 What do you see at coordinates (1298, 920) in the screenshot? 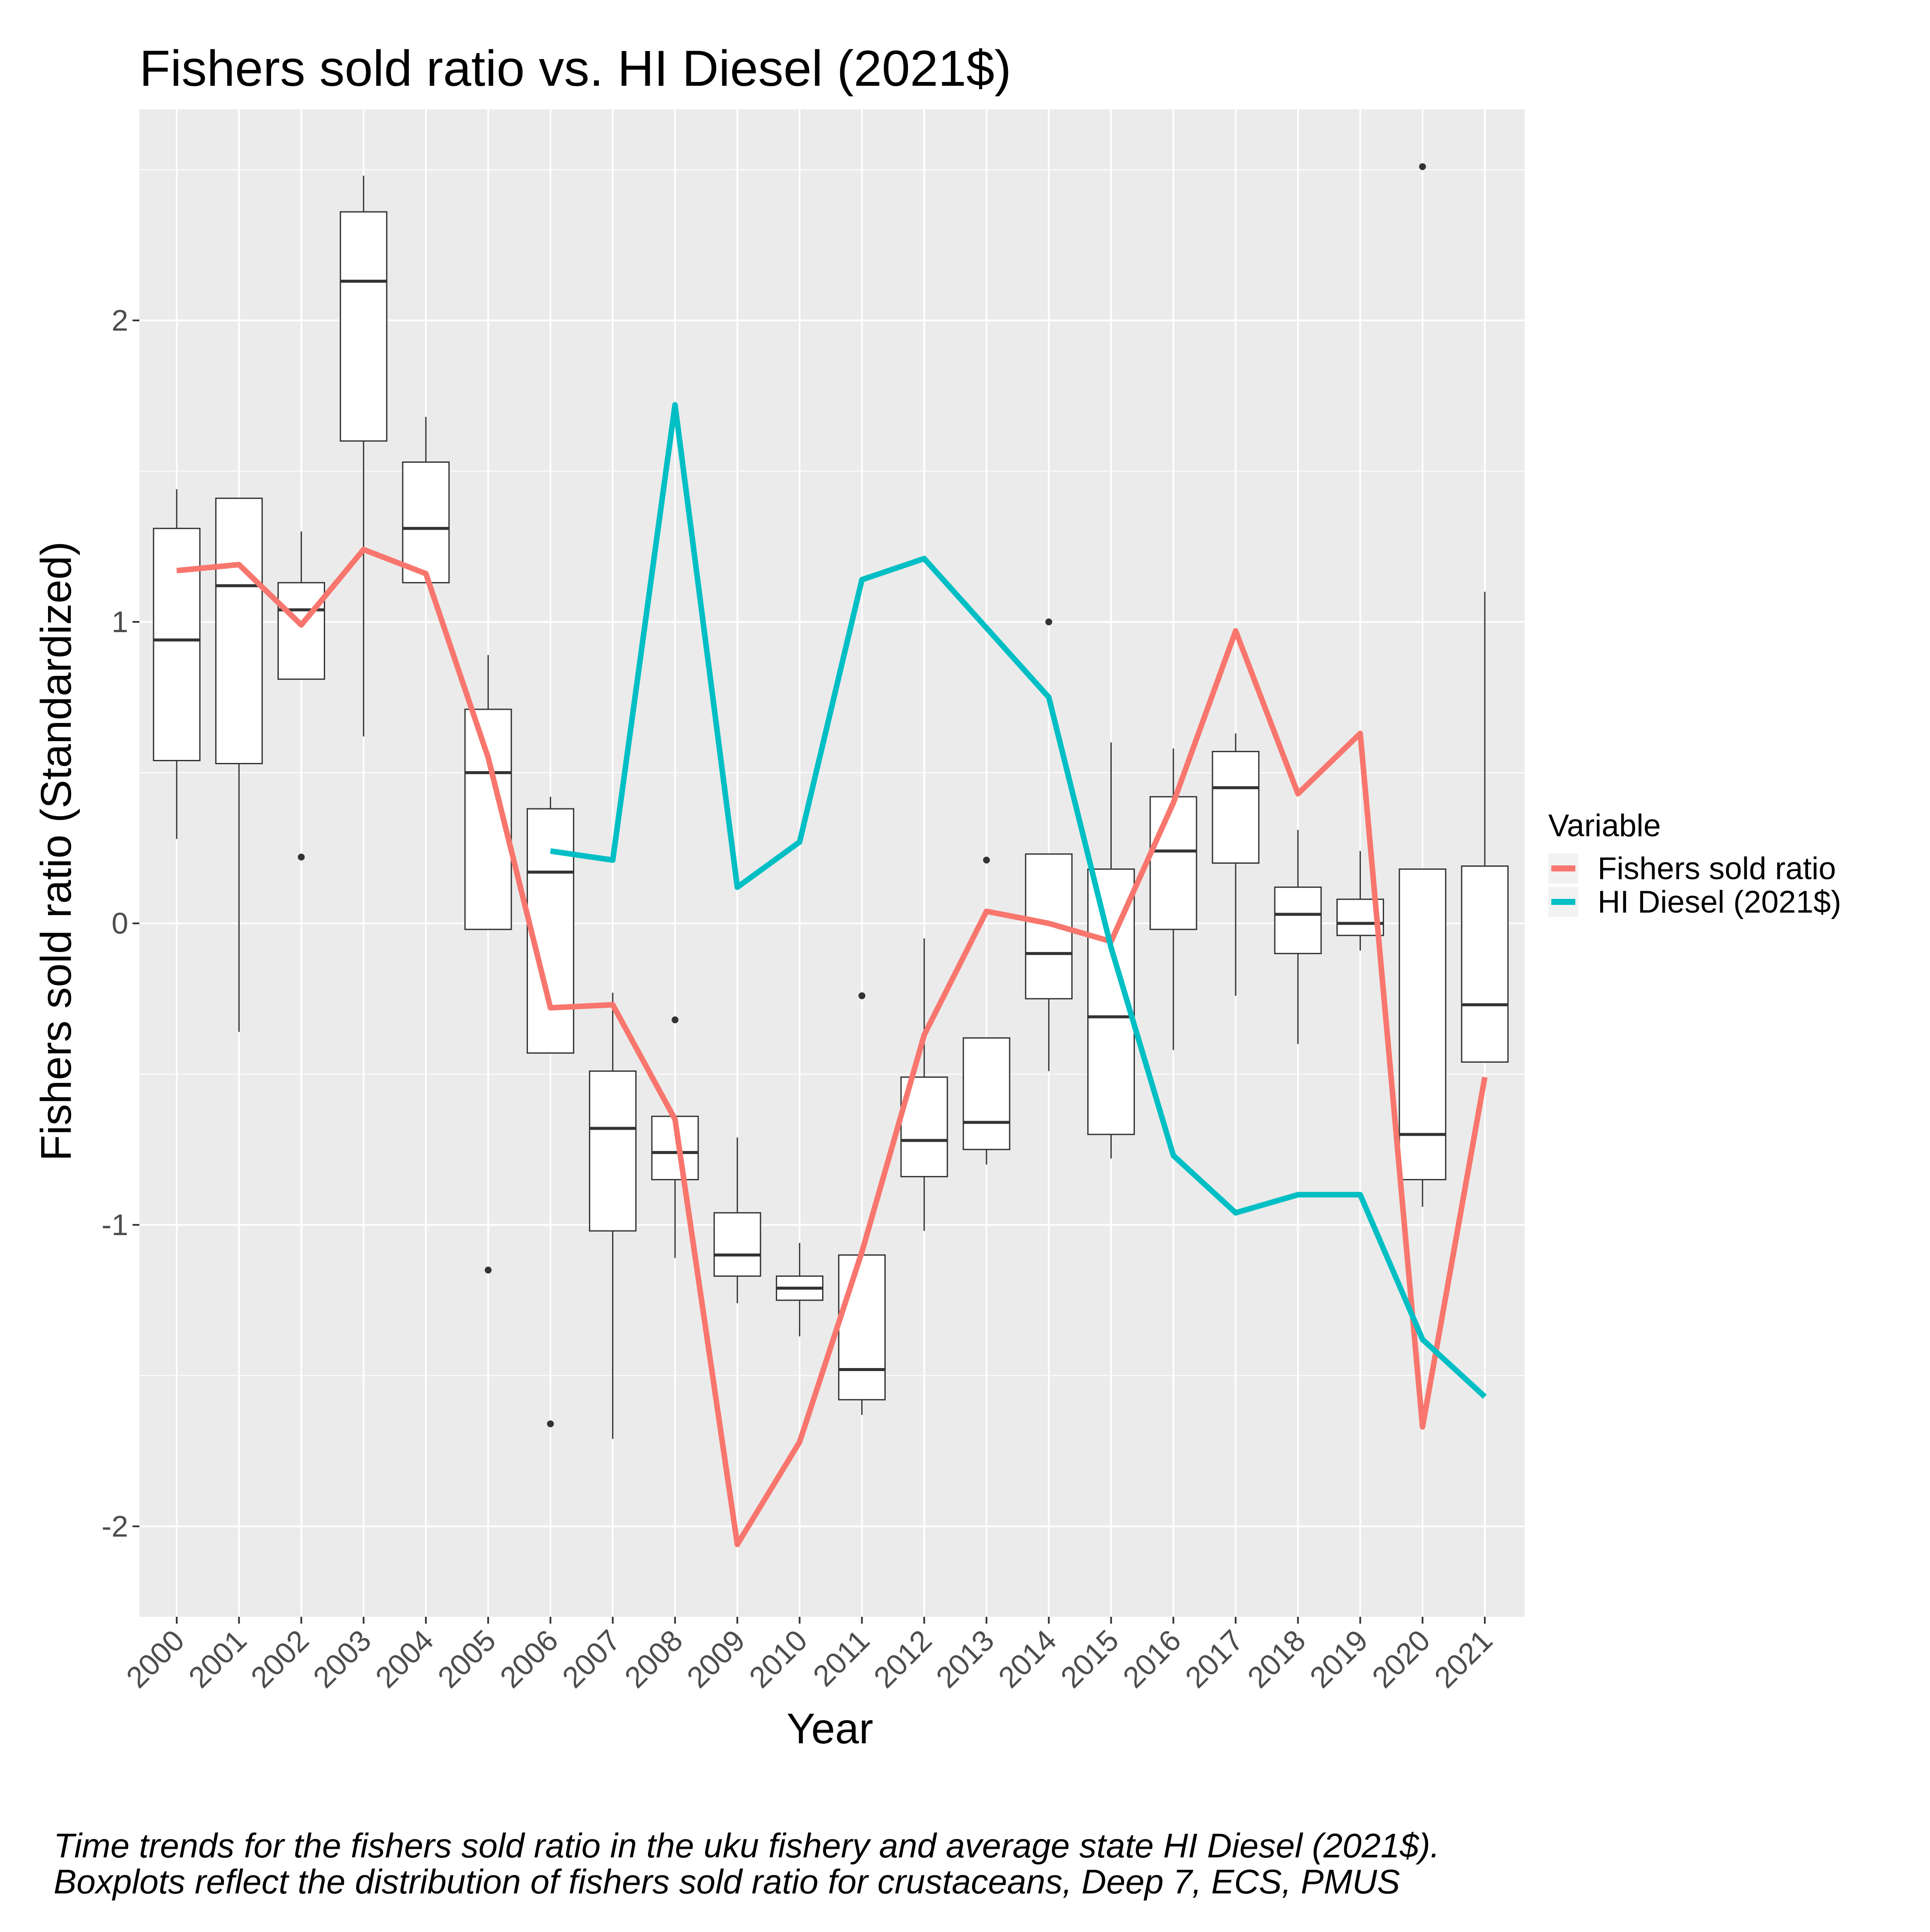
I see `box-2018` at bounding box center [1298, 920].